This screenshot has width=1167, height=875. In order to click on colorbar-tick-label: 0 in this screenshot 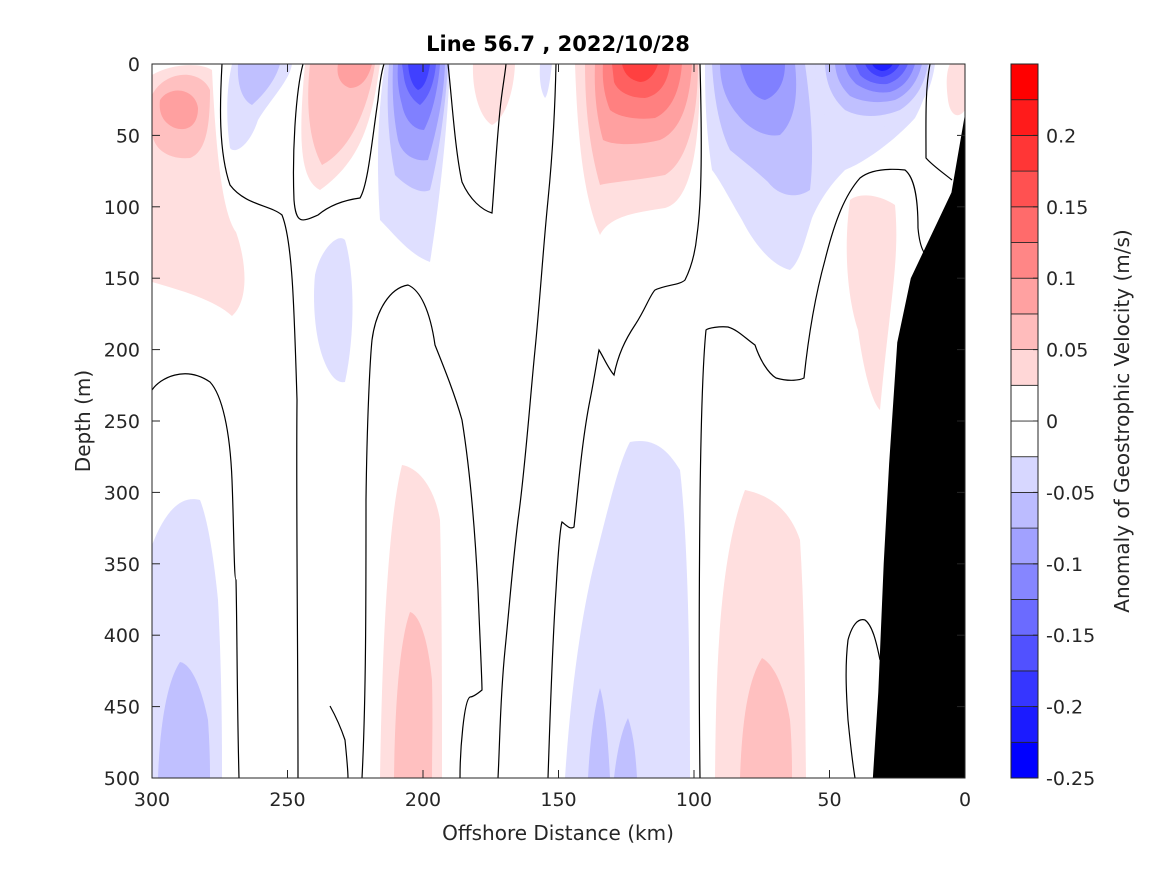, I will do `click(1052, 422)`.